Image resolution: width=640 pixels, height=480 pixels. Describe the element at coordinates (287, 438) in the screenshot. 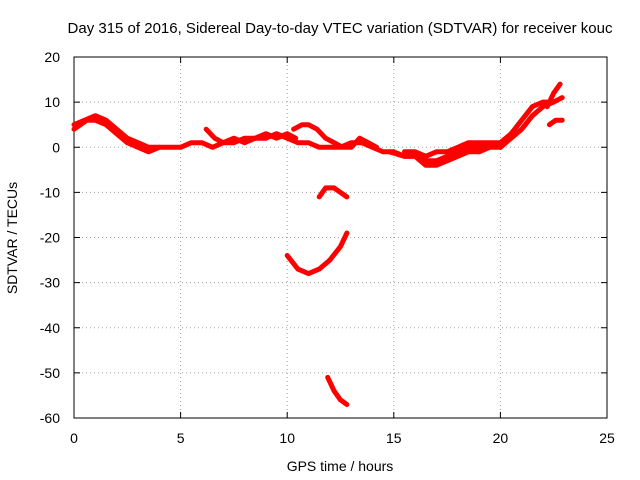

I see `x-tick-label: 10` at that location.